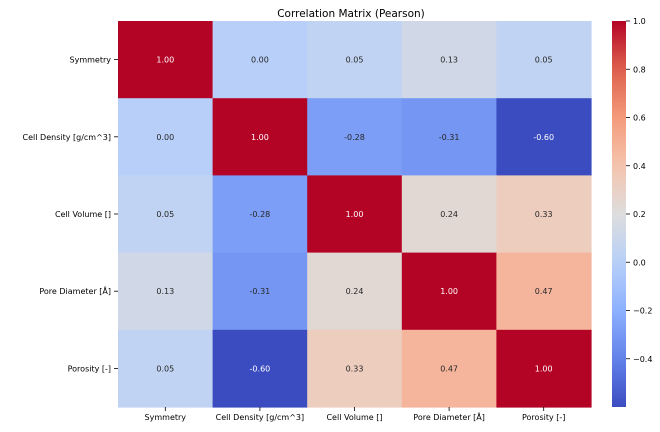  I want to click on cell-value-2-4: 0.33, so click(544, 214).